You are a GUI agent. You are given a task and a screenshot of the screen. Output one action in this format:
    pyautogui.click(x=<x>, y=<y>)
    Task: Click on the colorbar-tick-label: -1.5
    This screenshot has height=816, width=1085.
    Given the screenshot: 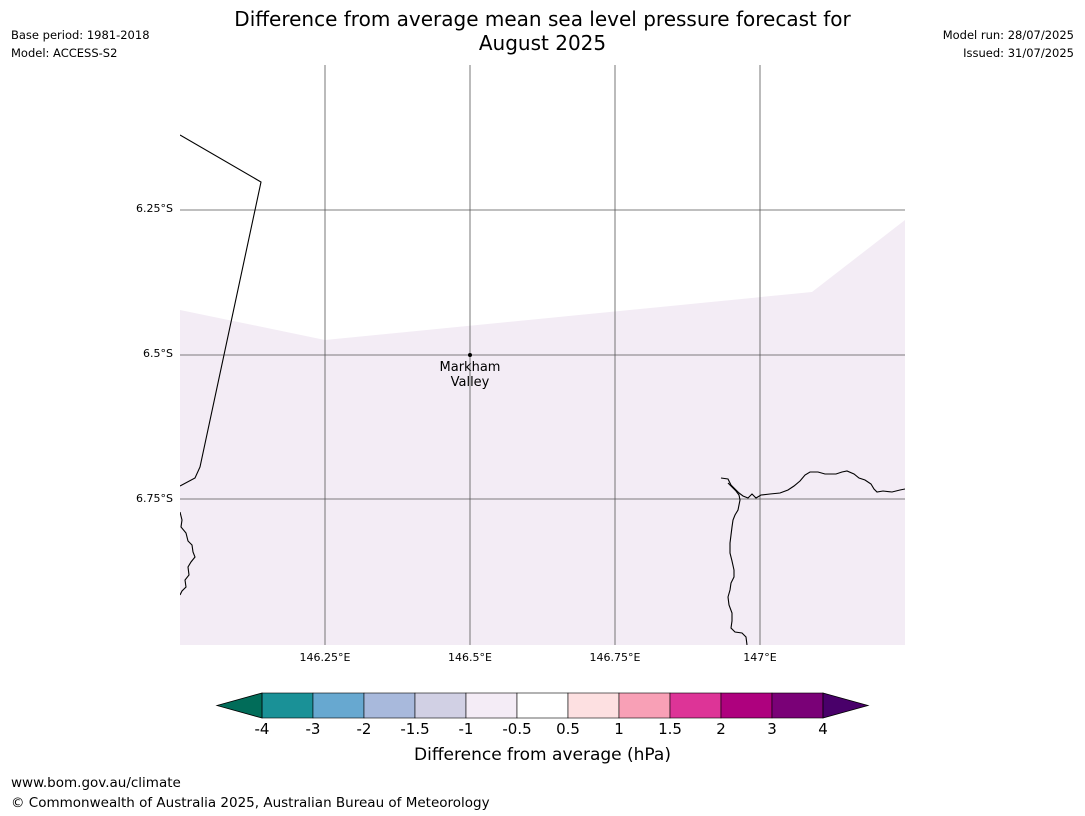 What is the action you would take?
    pyautogui.click(x=415, y=729)
    